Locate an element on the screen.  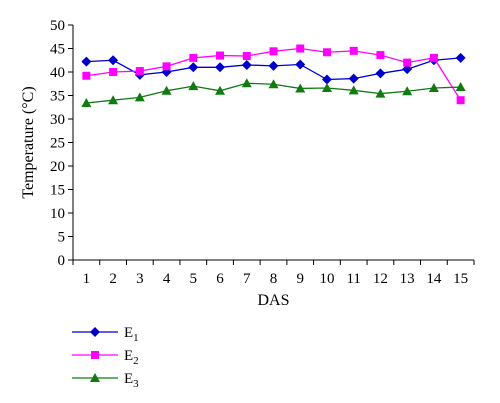
y-tick-label: 25 is located at coordinates (57, 144).